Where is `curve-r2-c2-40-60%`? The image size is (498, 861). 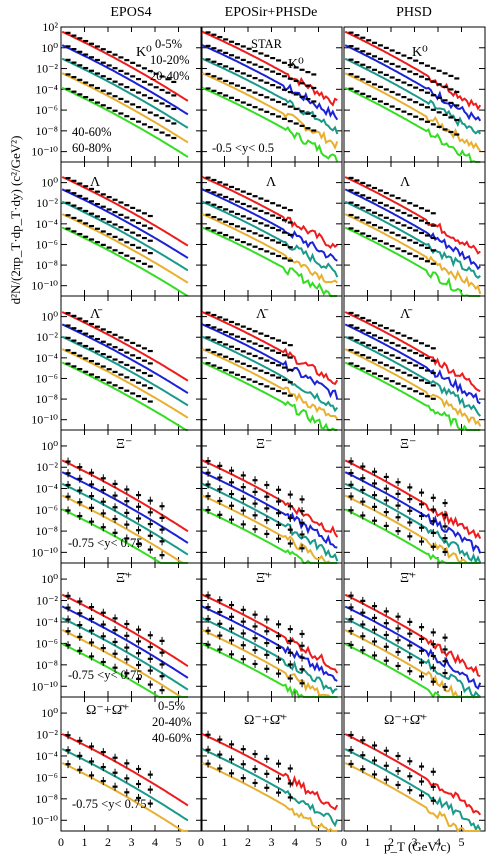
curve-r2-c2-40-60% is located at coordinates (269, 248).